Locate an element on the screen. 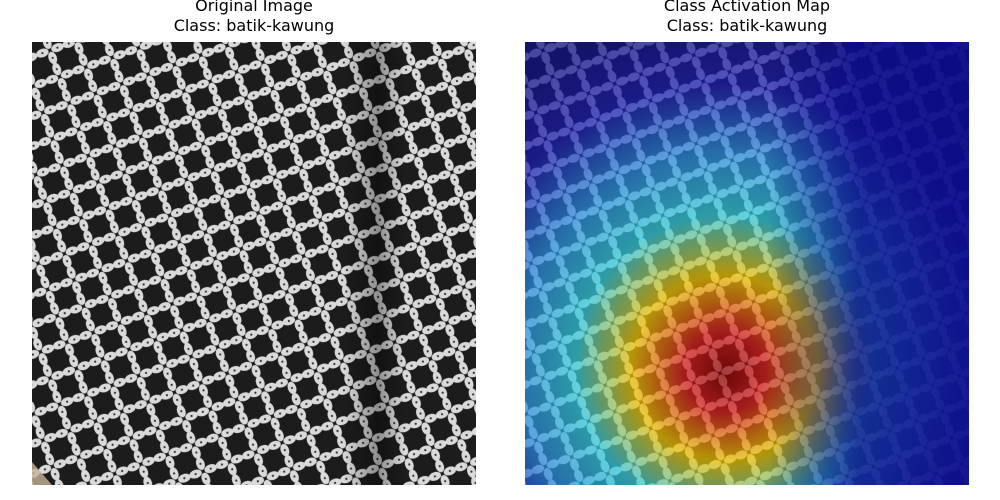 The height and width of the screenshot is (500, 1000). original-image-title: Original Image Class: batik-kawung is located at coordinates (254, 18).